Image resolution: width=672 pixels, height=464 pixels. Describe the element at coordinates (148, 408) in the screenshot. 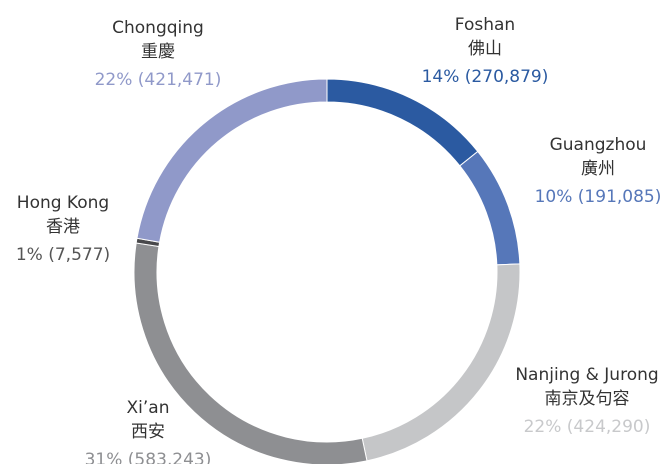

I see `segment-name: Xi’an` at that location.